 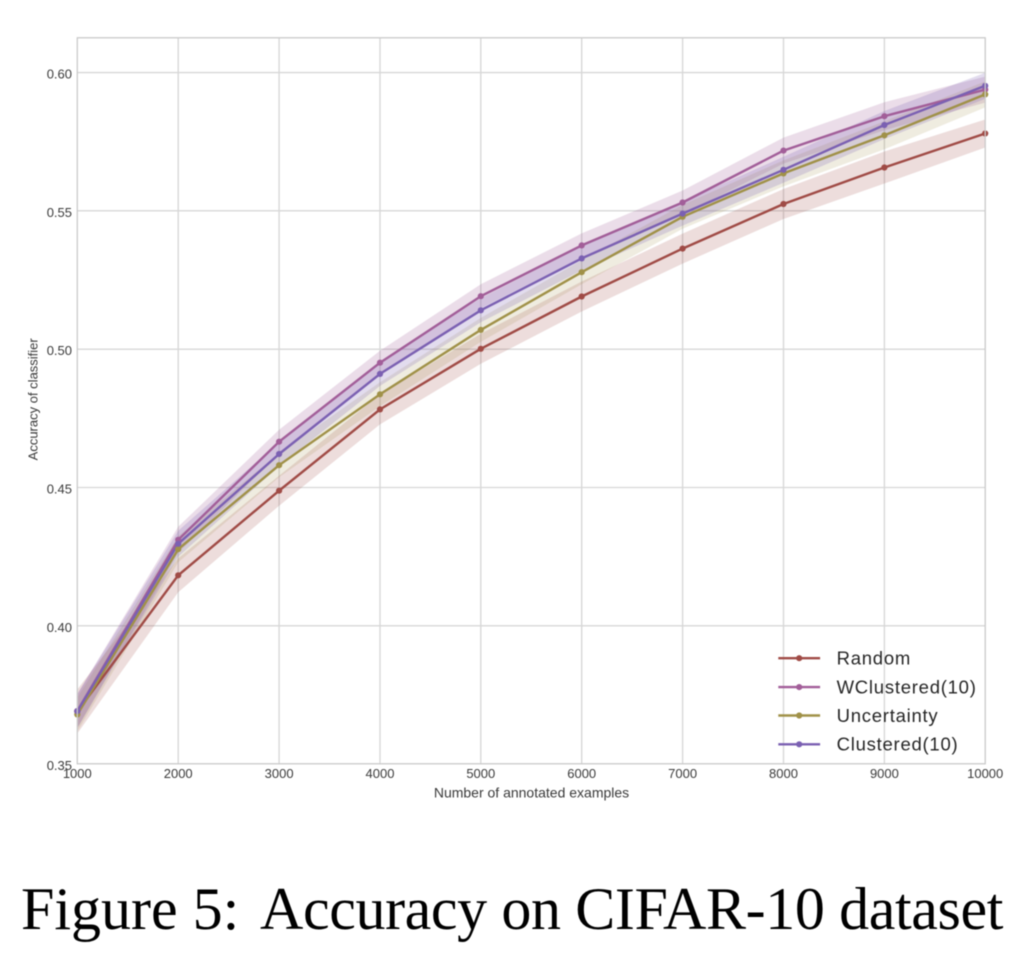 What do you see at coordinates (59, 627) in the screenshot?
I see `svg-text: 0.40` at bounding box center [59, 627].